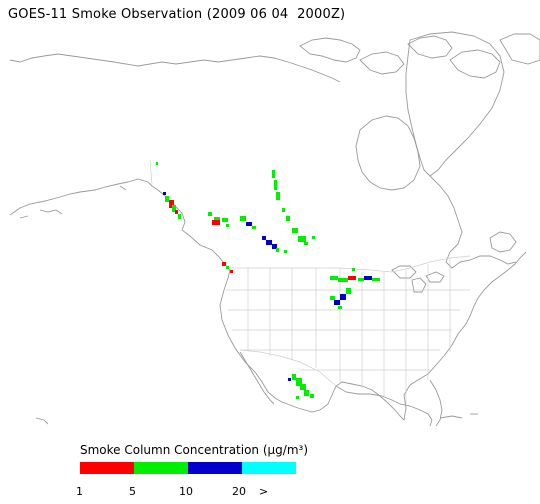 This screenshot has height=504, width=540. Describe the element at coordinates (132, 491) in the screenshot. I see `legend-tick-5: 5` at that location.